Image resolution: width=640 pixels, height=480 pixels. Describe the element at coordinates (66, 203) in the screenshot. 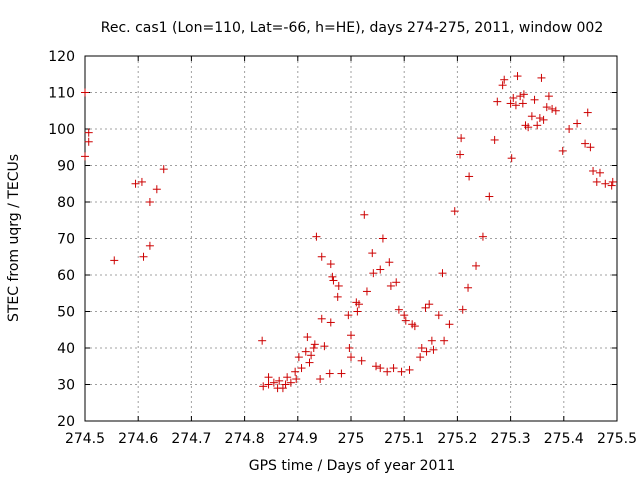

I see `y-tick-label: 80` at that location.